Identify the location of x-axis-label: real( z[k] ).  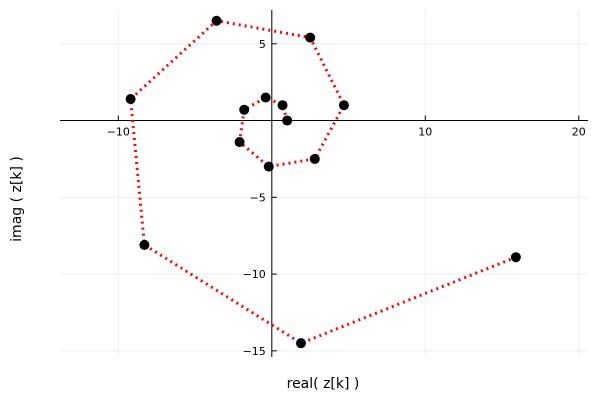
(323, 384).